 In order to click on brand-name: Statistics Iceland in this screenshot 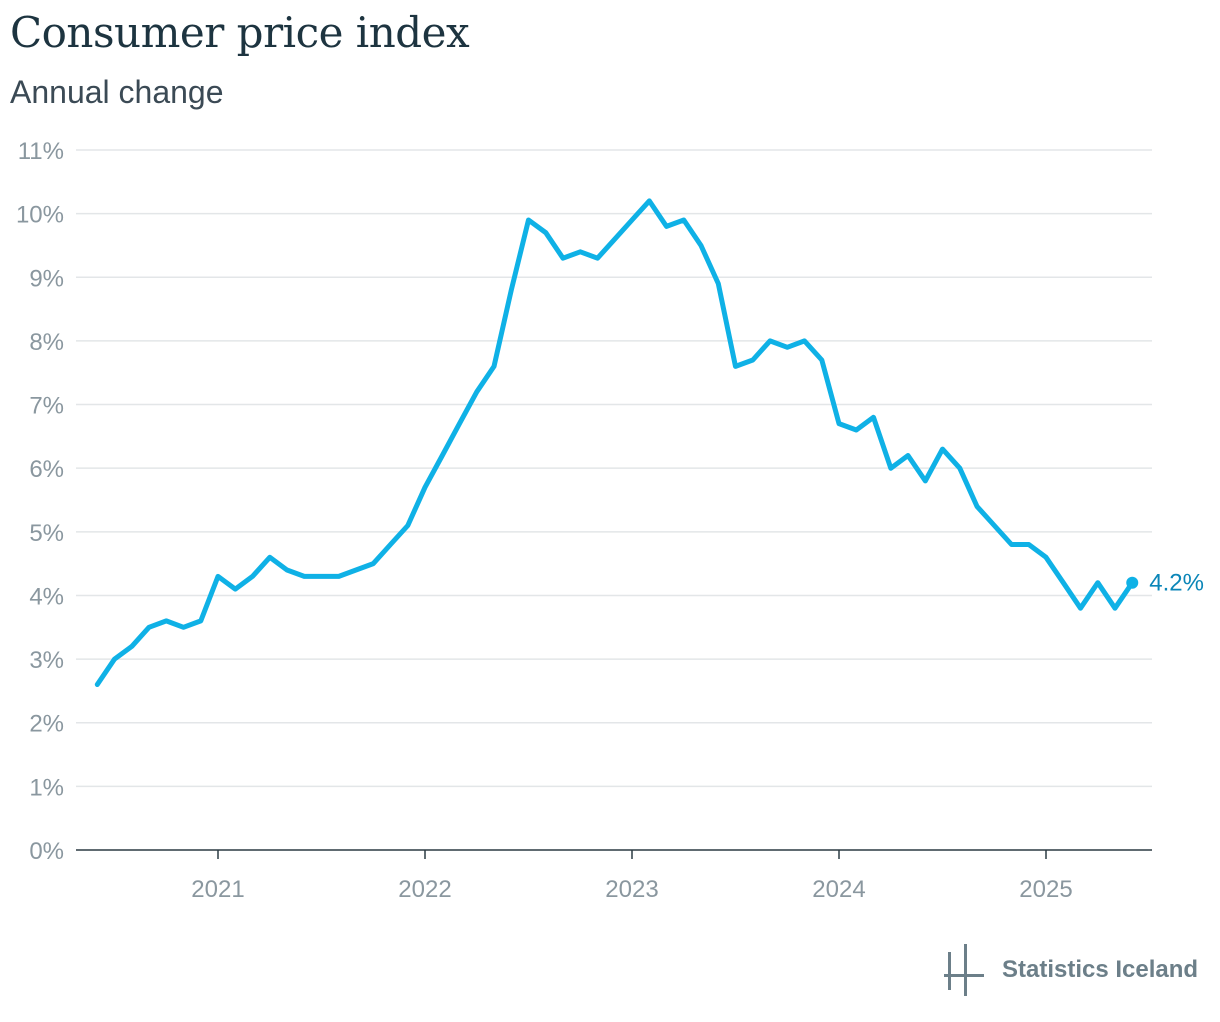, I will do `click(1100, 969)`.